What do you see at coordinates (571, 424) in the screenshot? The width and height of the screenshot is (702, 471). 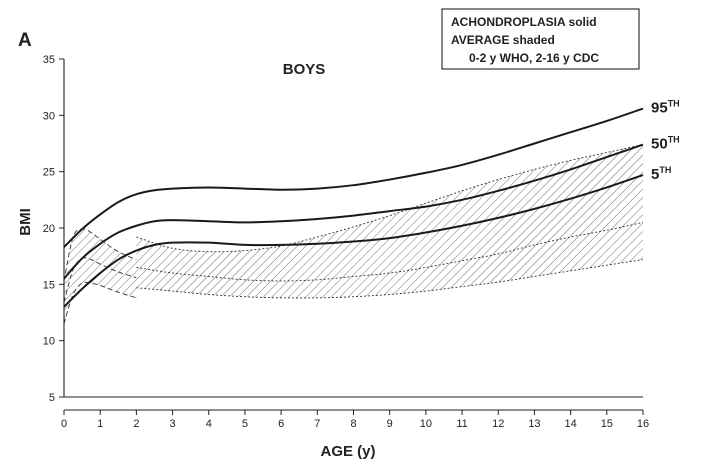 I see `x-tick-label: 14` at bounding box center [571, 424].